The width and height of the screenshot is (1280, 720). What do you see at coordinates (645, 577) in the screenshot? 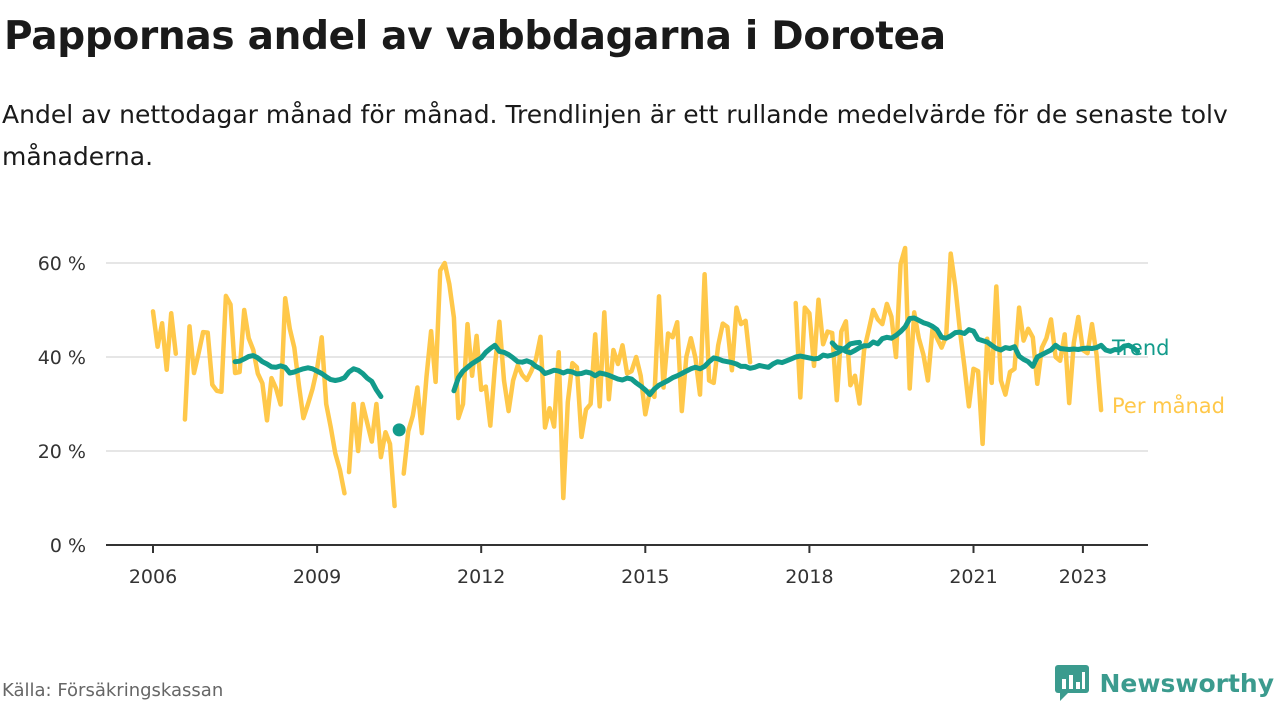
I see `x-tick-label: 2015` at bounding box center [645, 577].